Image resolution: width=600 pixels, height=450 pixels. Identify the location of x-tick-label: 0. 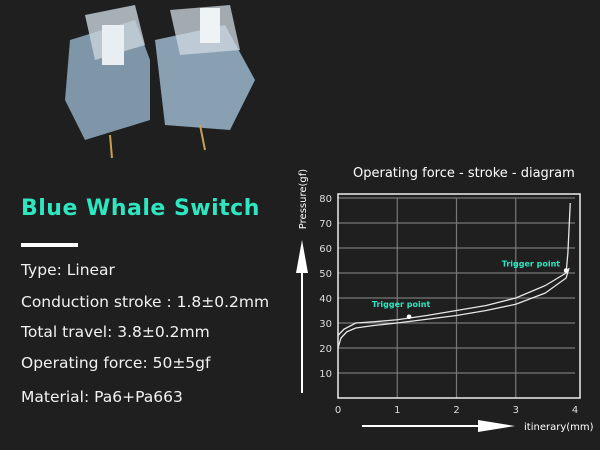
(338, 410).